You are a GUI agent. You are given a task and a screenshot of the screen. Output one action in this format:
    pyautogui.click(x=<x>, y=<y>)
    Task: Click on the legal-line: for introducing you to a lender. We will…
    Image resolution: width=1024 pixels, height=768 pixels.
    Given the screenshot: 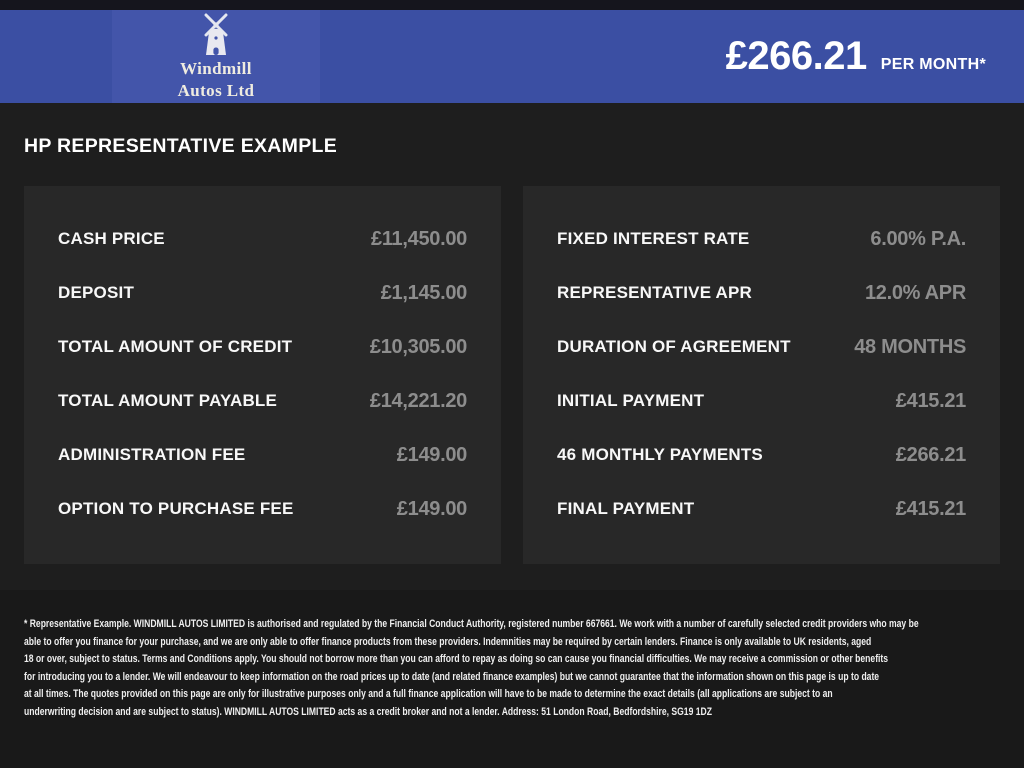 What is the action you would take?
    pyautogui.click(x=452, y=676)
    